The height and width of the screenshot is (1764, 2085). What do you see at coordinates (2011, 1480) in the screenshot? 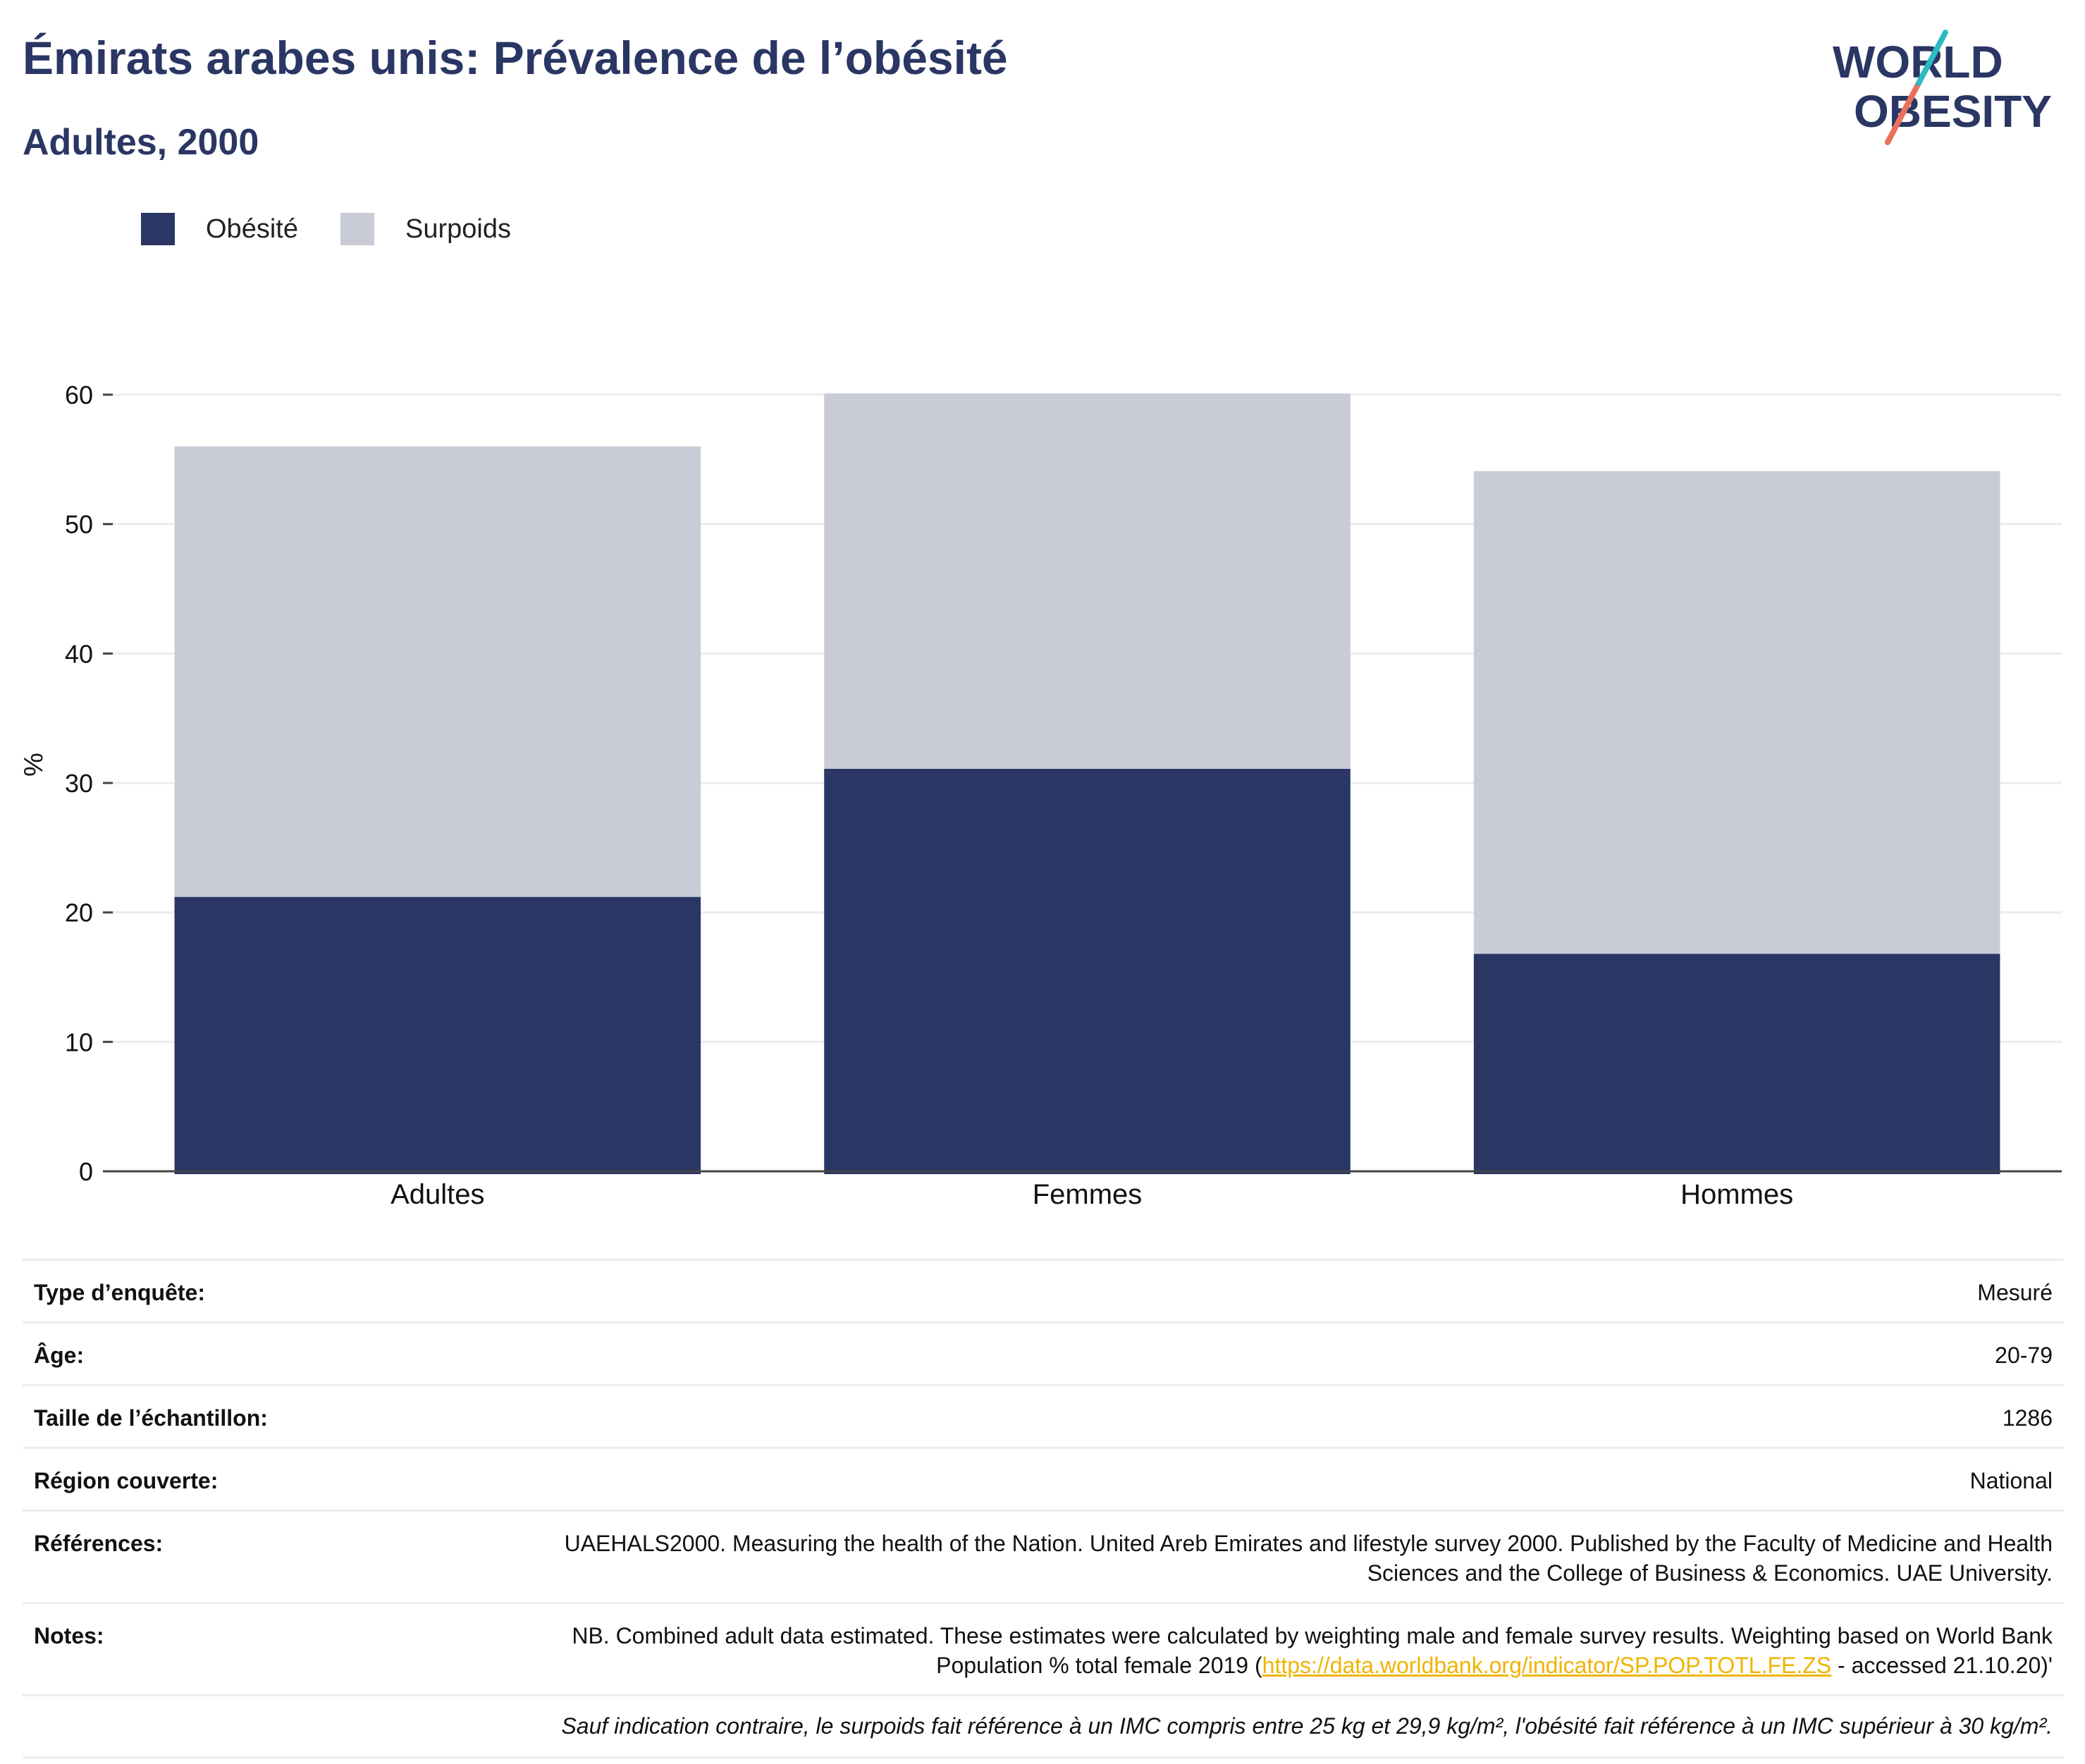
I see `info-value: National` at bounding box center [2011, 1480].